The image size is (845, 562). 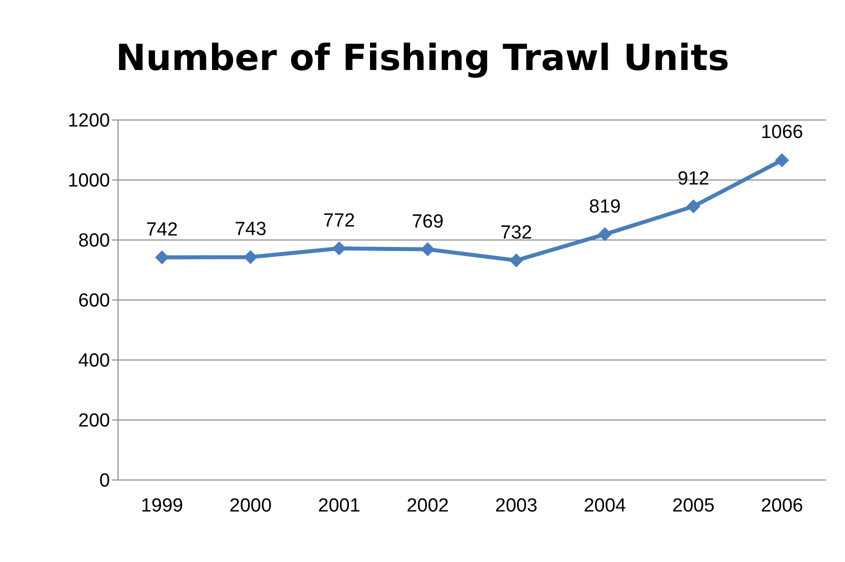 What do you see at coordinates (694, 179) in the screenshot?
I see `data-label: 912` at bounding box center [694, 179].